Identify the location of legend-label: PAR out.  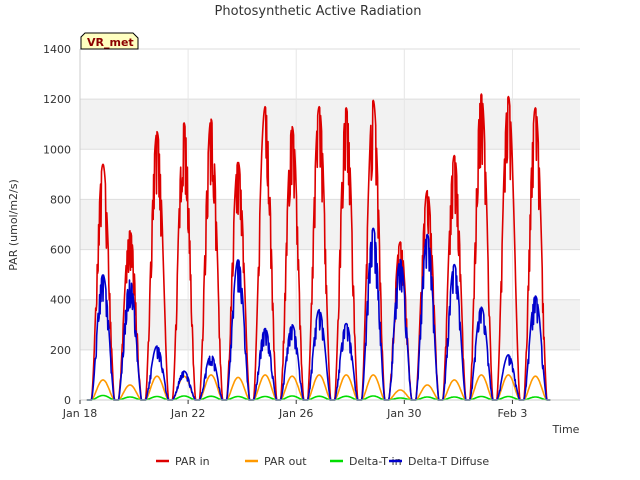
(285, 461).